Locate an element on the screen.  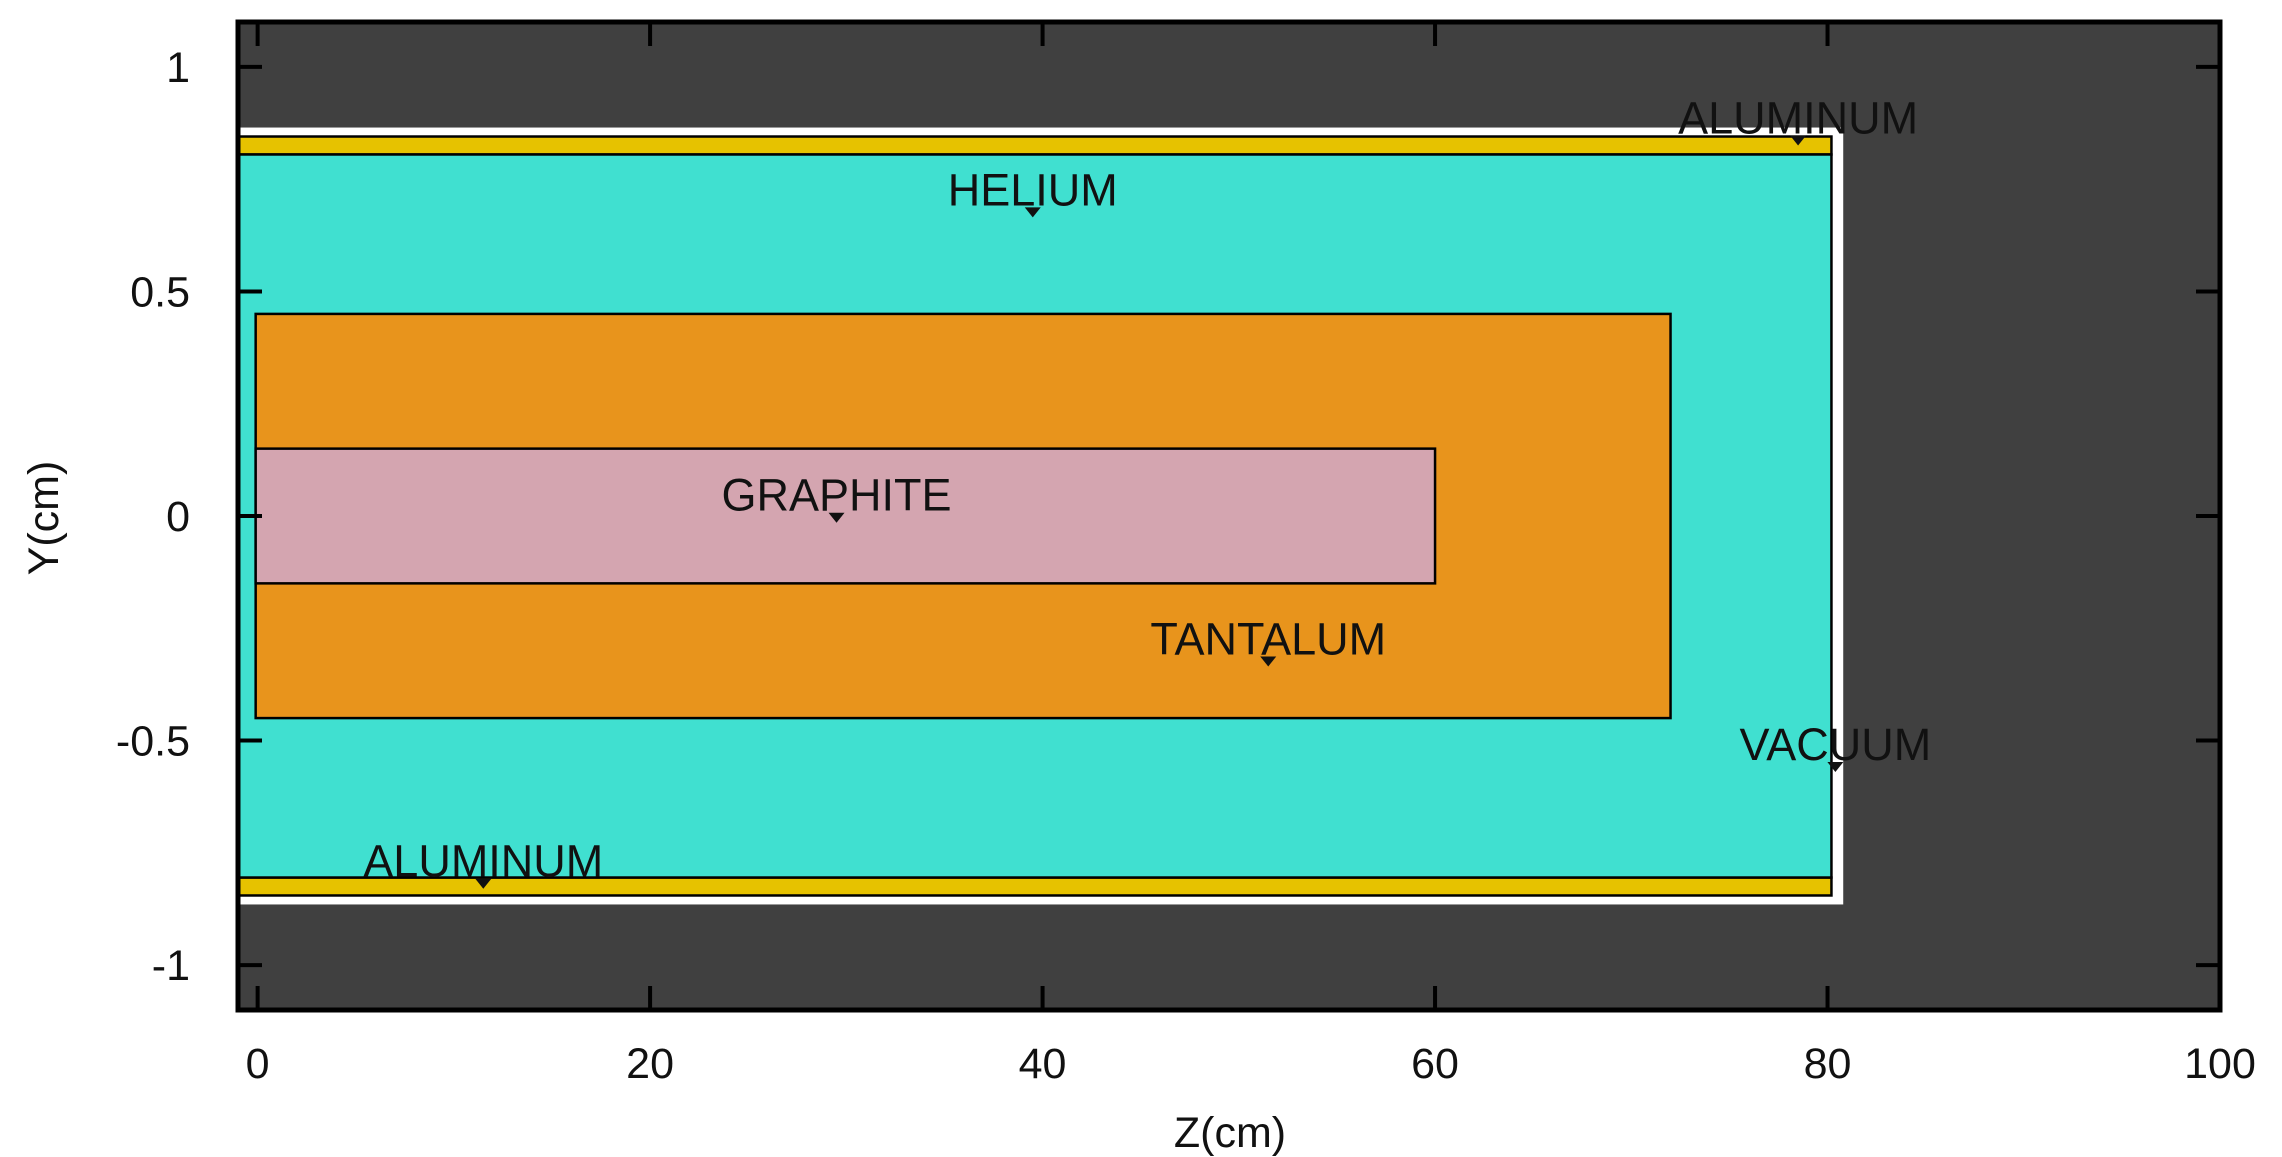
region-label-graphite: GRAPHITE is located at coordinates (837, 496).